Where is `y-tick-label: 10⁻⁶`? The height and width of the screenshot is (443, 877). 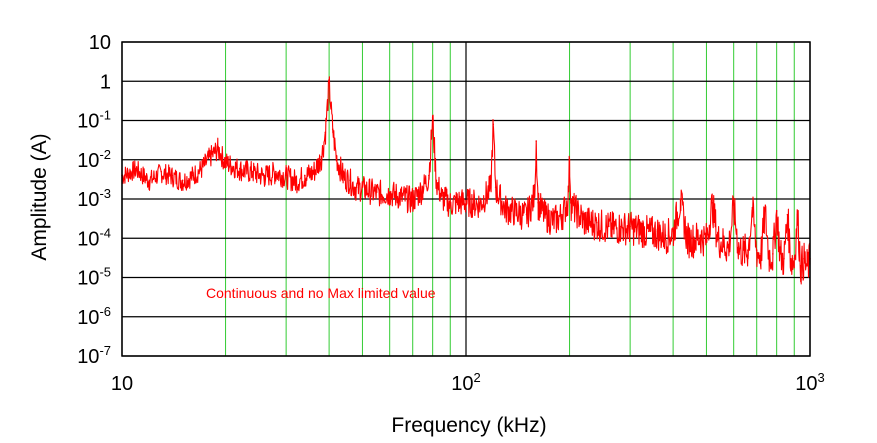 y-tick-label: 10⁻⁶ is located at coordinates (94, 316).